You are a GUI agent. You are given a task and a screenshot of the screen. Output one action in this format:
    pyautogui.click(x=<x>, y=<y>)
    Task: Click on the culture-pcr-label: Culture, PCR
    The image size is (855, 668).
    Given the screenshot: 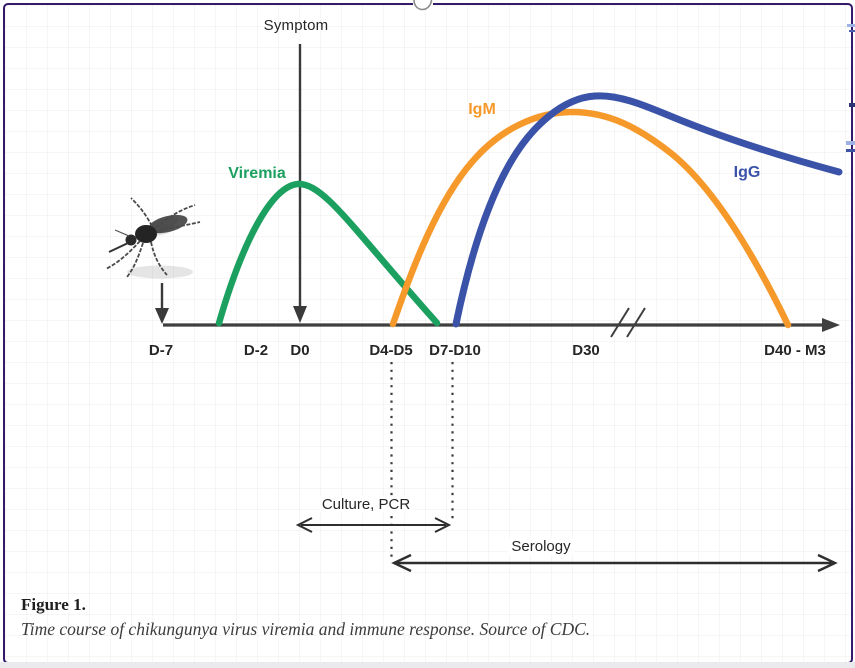 What is the action you would take?
    pyautogui.click(x=366, y=504)
    